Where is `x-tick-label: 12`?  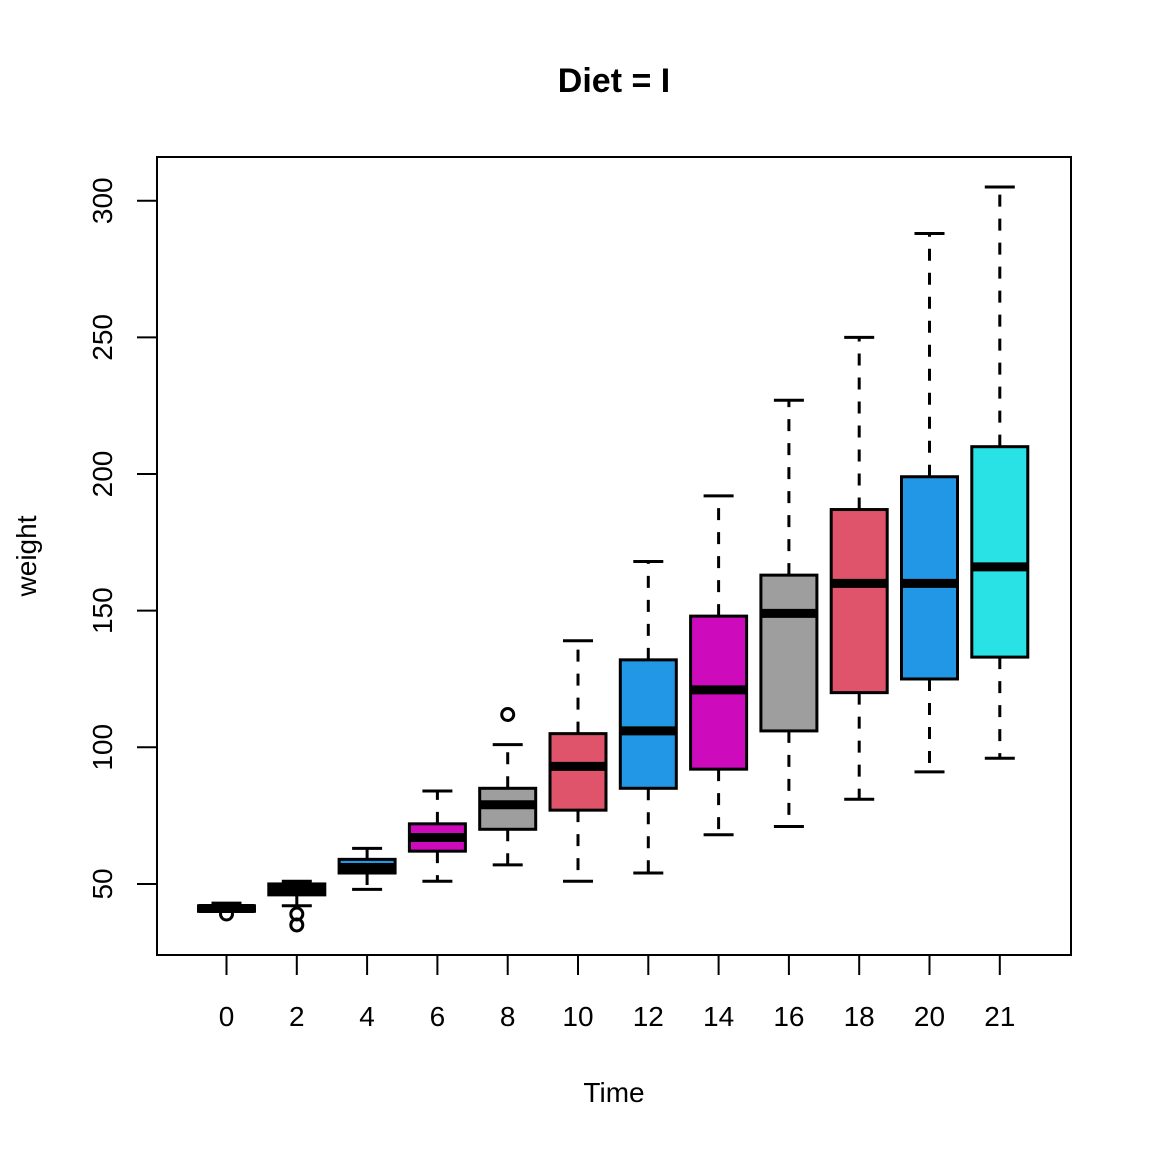
x-tick-label: 12 is located at coordinates (648, 1016).